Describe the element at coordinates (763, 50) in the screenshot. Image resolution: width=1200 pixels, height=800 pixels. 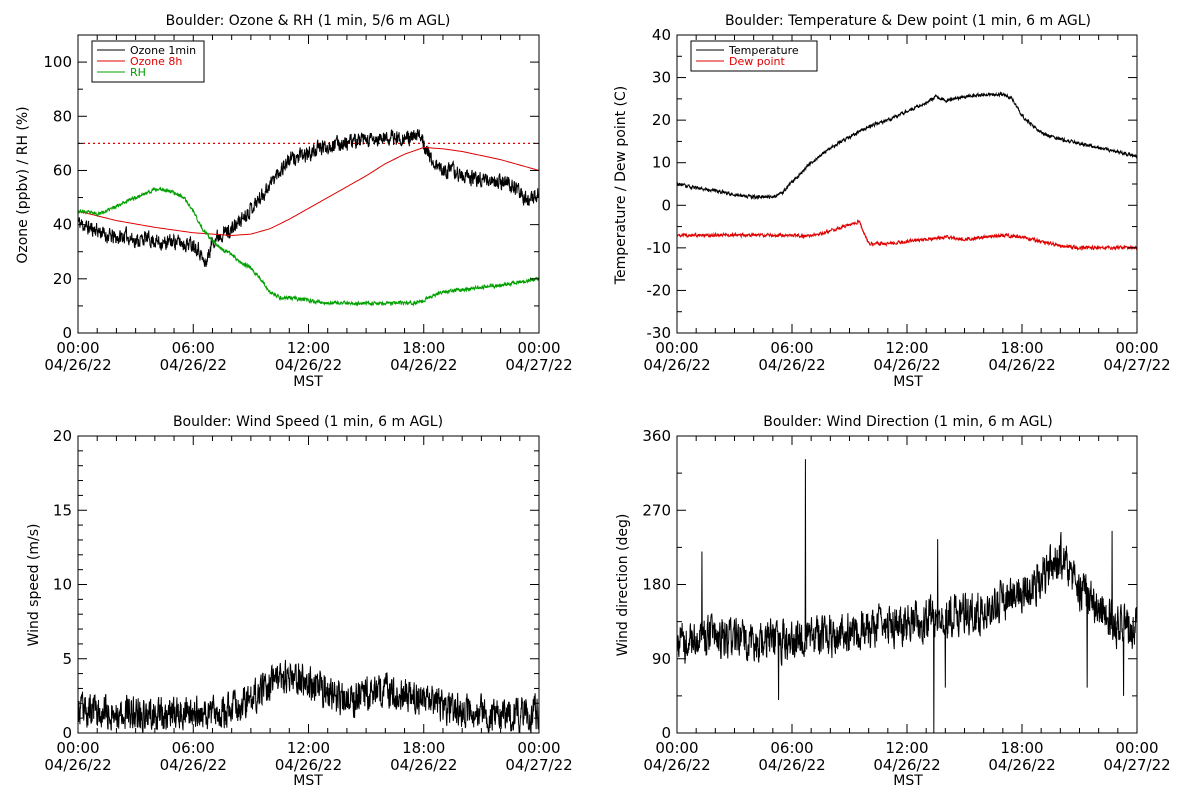
I see `legend-label: Temperature` at that location.